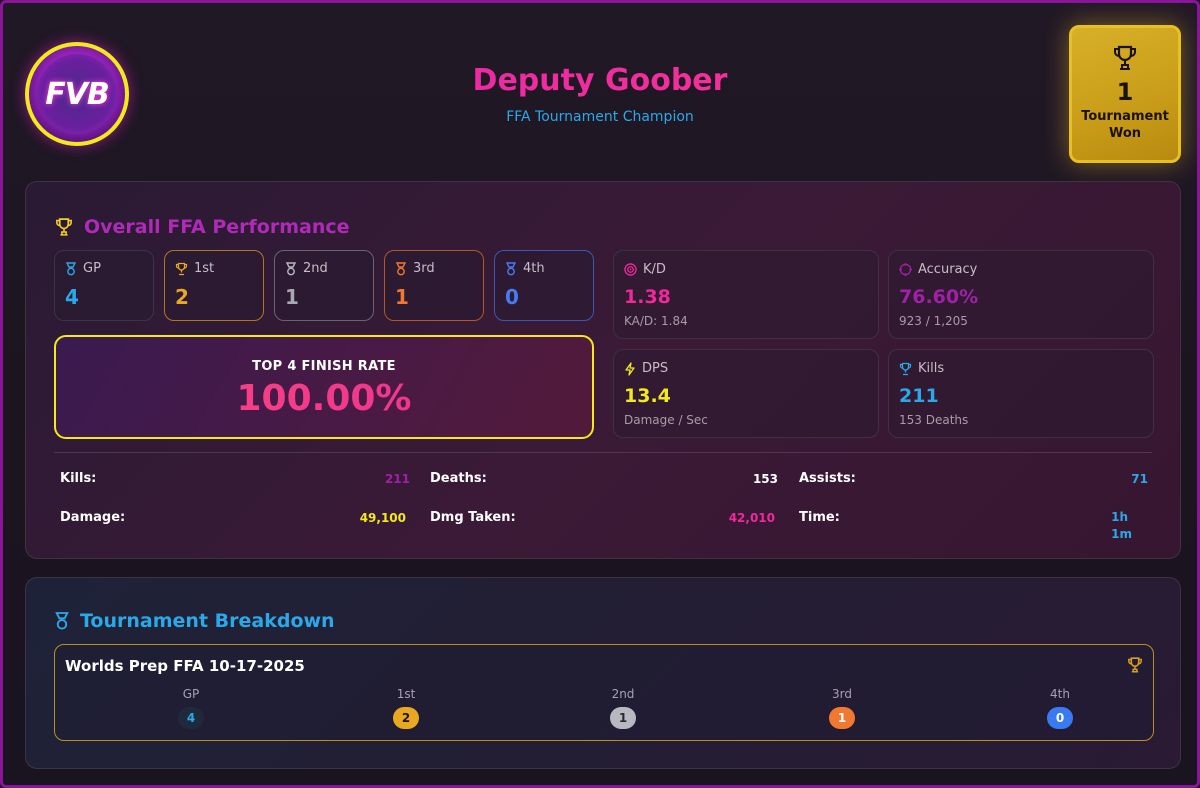 This screenshot has height=788, width=1200. I want to click on total-deaths-label: Deaths:, so click(458, 478).